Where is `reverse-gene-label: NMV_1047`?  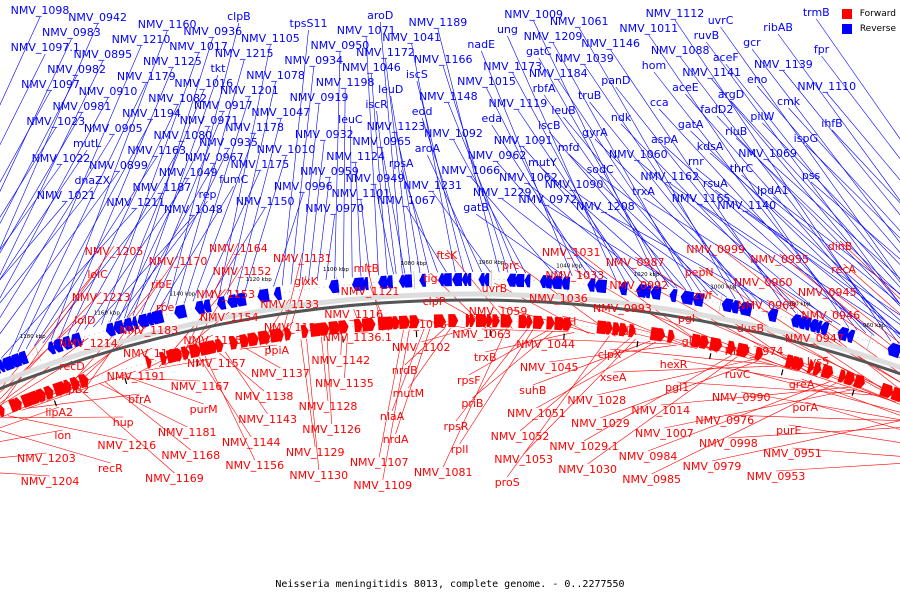
reverse-gene-label: NMV_1047 is located at coordinates (280, 112).